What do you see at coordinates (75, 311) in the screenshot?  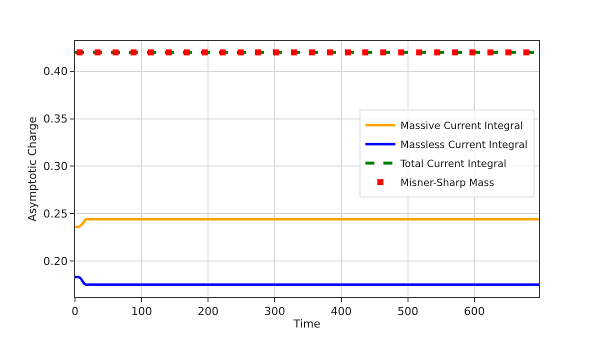 I see `x-tick-label: 0` at bounding box center [75, 311].